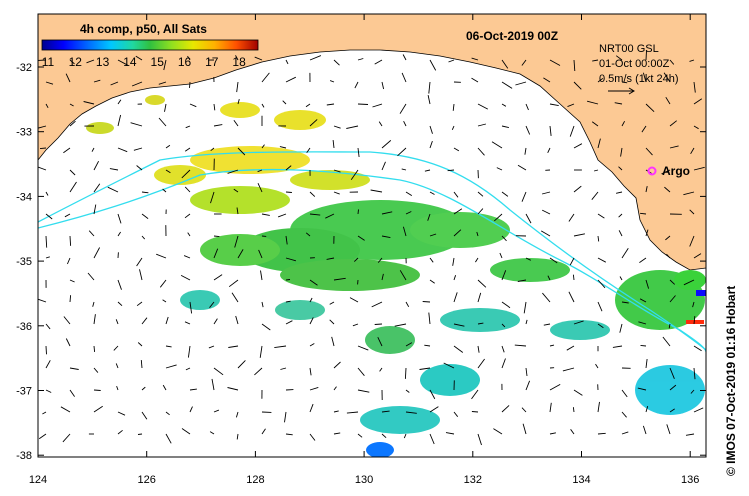  Describe the element at coordinates (473, 480) in the screenshot. I see `lon-tick-label: 132` at that location.